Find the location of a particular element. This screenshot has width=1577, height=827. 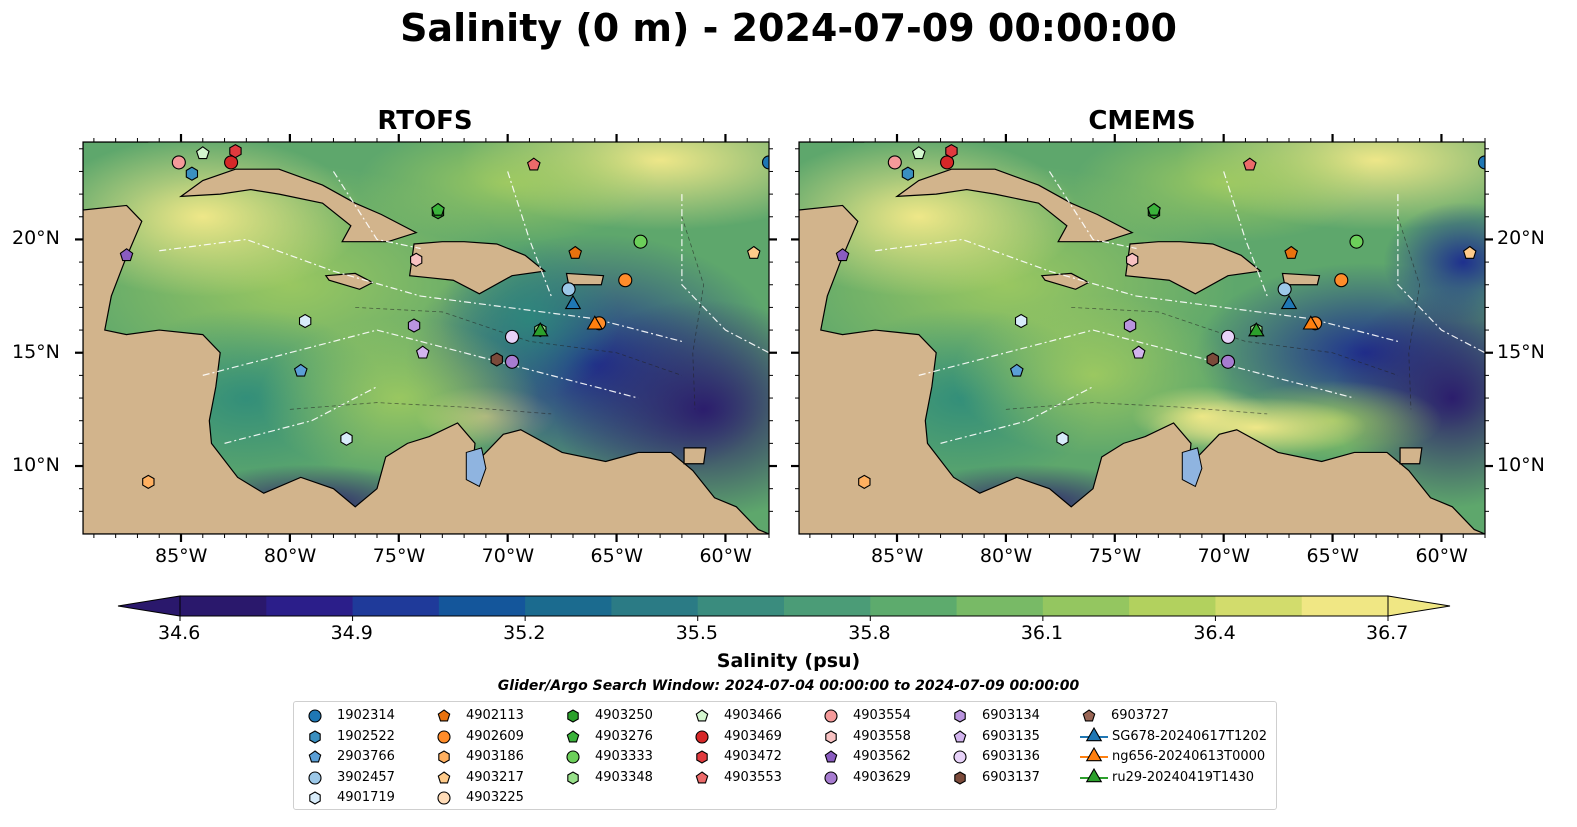

panel-title-cmems: CMEMS is located at coordinates (1142, 121).